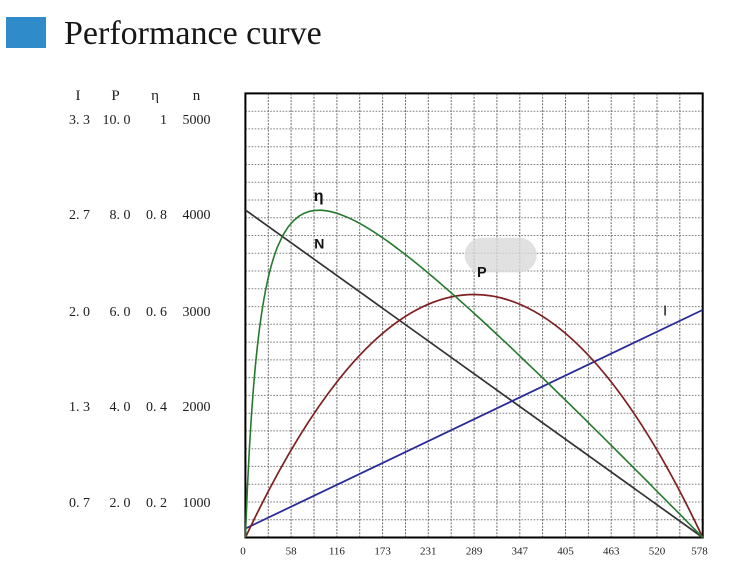 The height and width of the screenshot is (583, 731). What do you see at coordinates (665, 311) in the screenshot?
I see `svg-text: I` at bounding box center [665, 311].